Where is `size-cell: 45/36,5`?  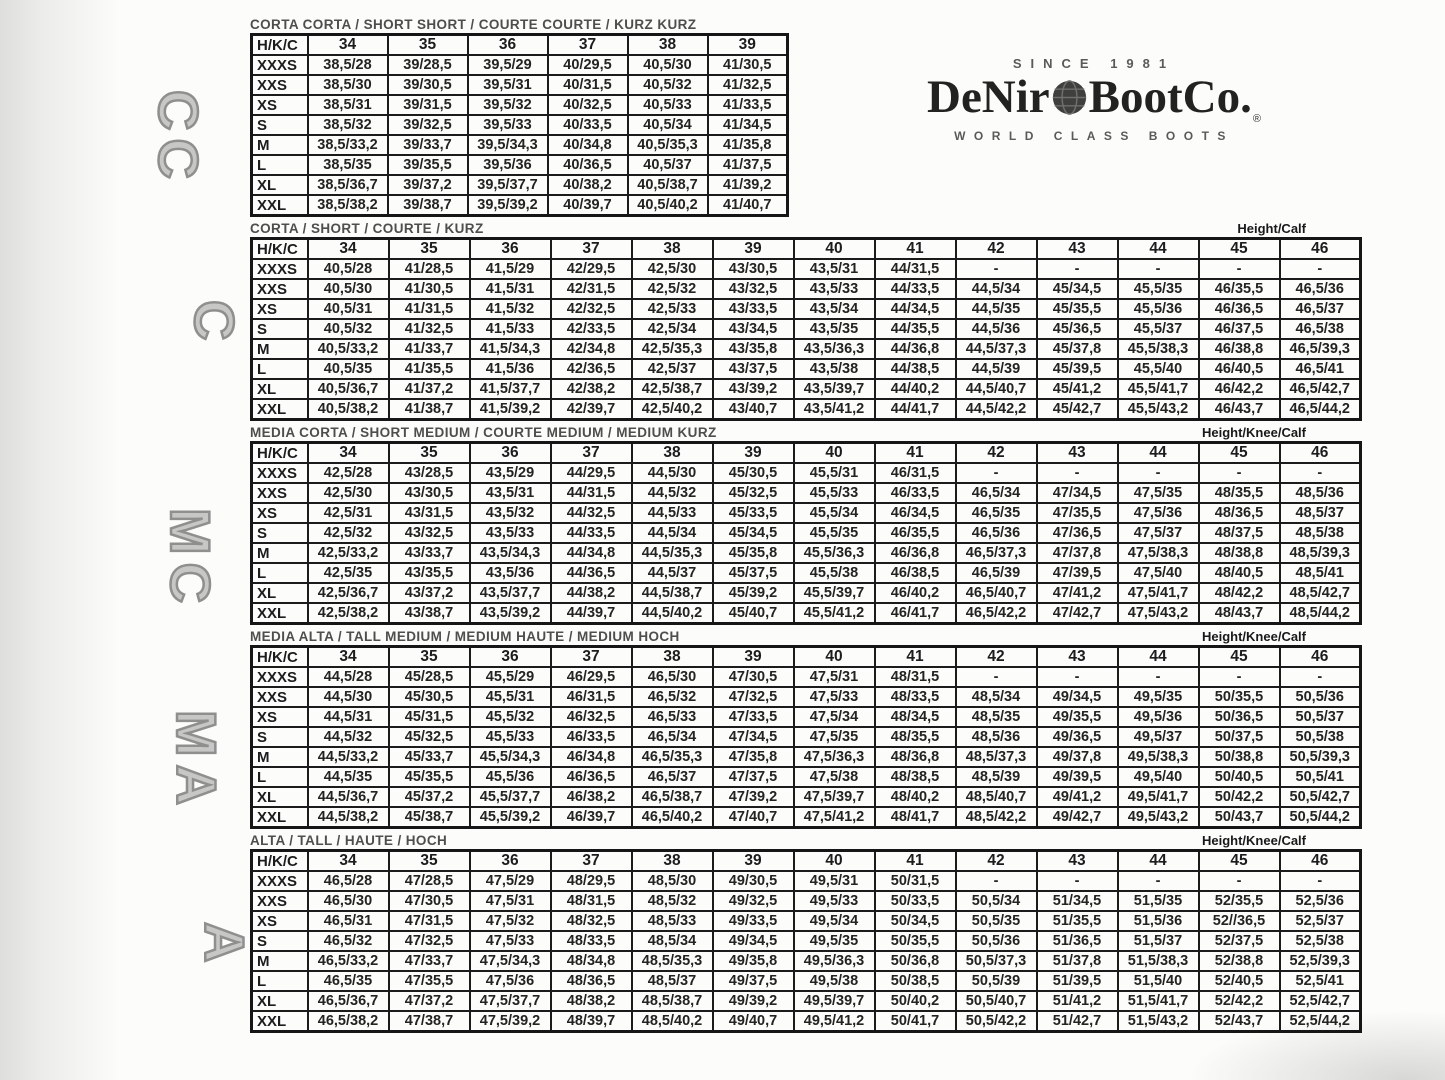 size-cell: 45/36,5 is located at coordinates (1077, 329).